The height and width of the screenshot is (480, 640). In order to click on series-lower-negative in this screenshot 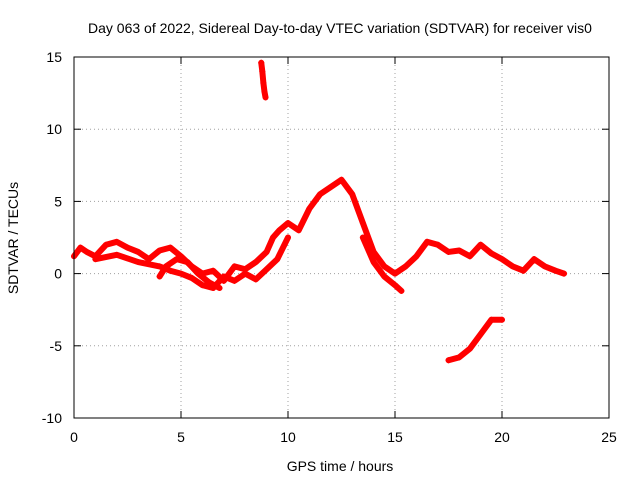, I will do `click(475, 340)`.